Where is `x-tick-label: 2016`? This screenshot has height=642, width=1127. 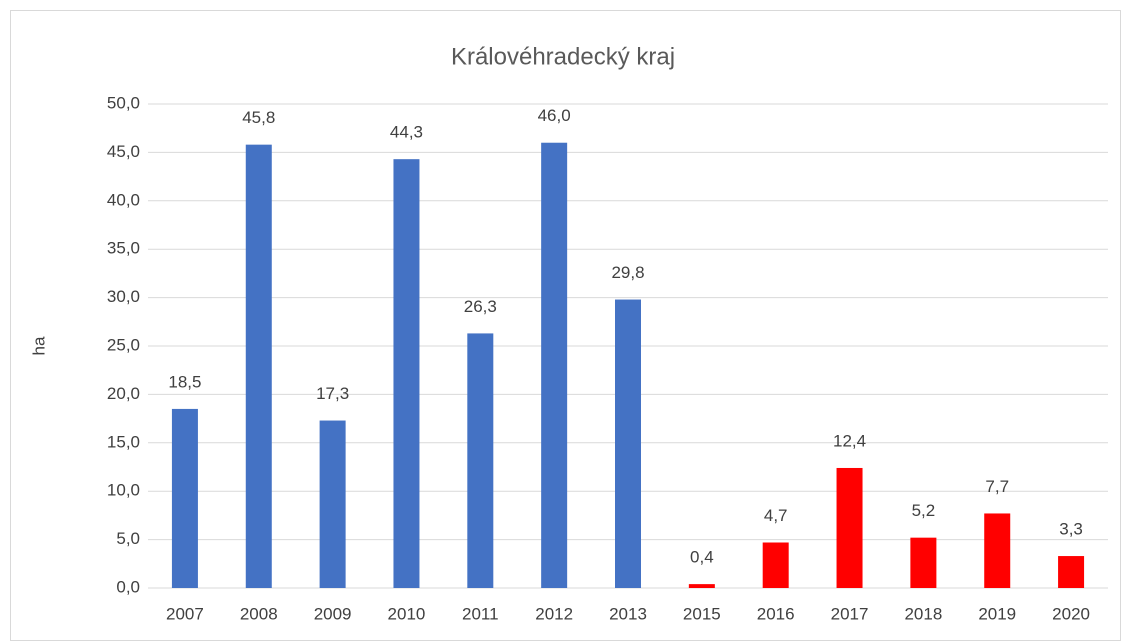
x-tick-label: 2016 is located at coordinates (776, 613).